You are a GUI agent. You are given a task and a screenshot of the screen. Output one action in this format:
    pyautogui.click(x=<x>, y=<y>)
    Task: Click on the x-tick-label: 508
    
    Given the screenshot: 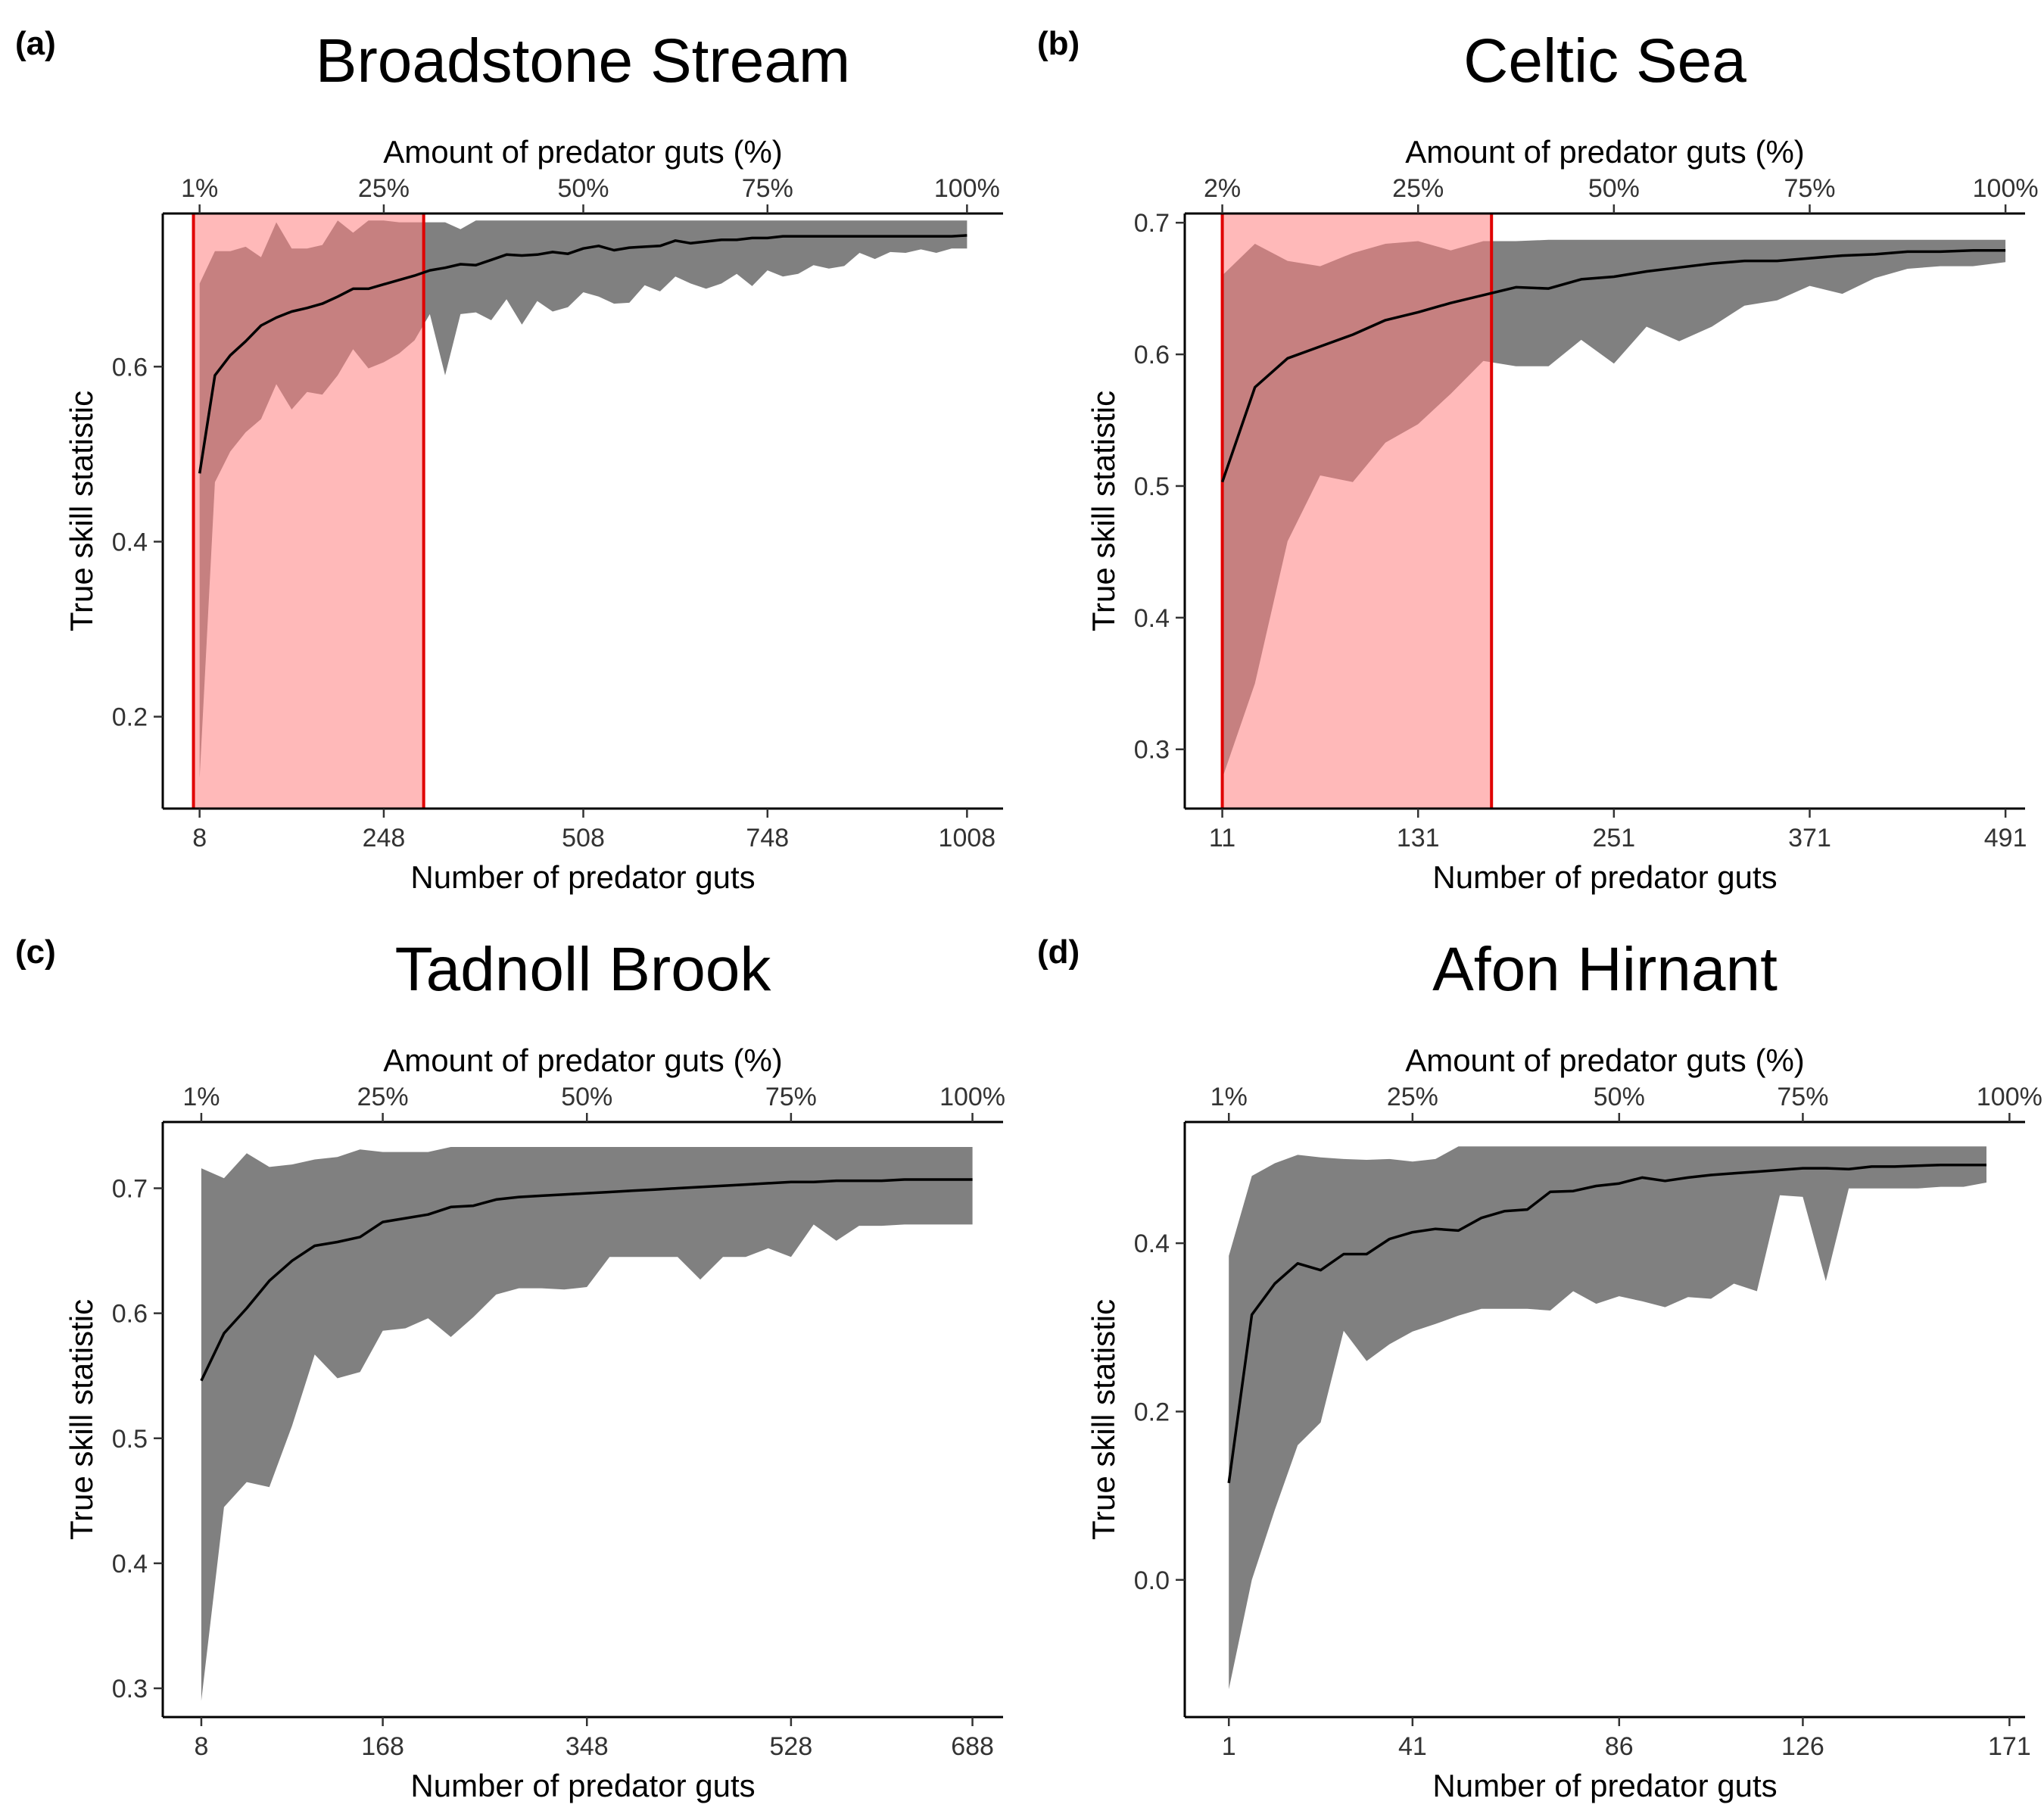 What is the action you would take?
    pyautogui.click(x=583, y=838)
    